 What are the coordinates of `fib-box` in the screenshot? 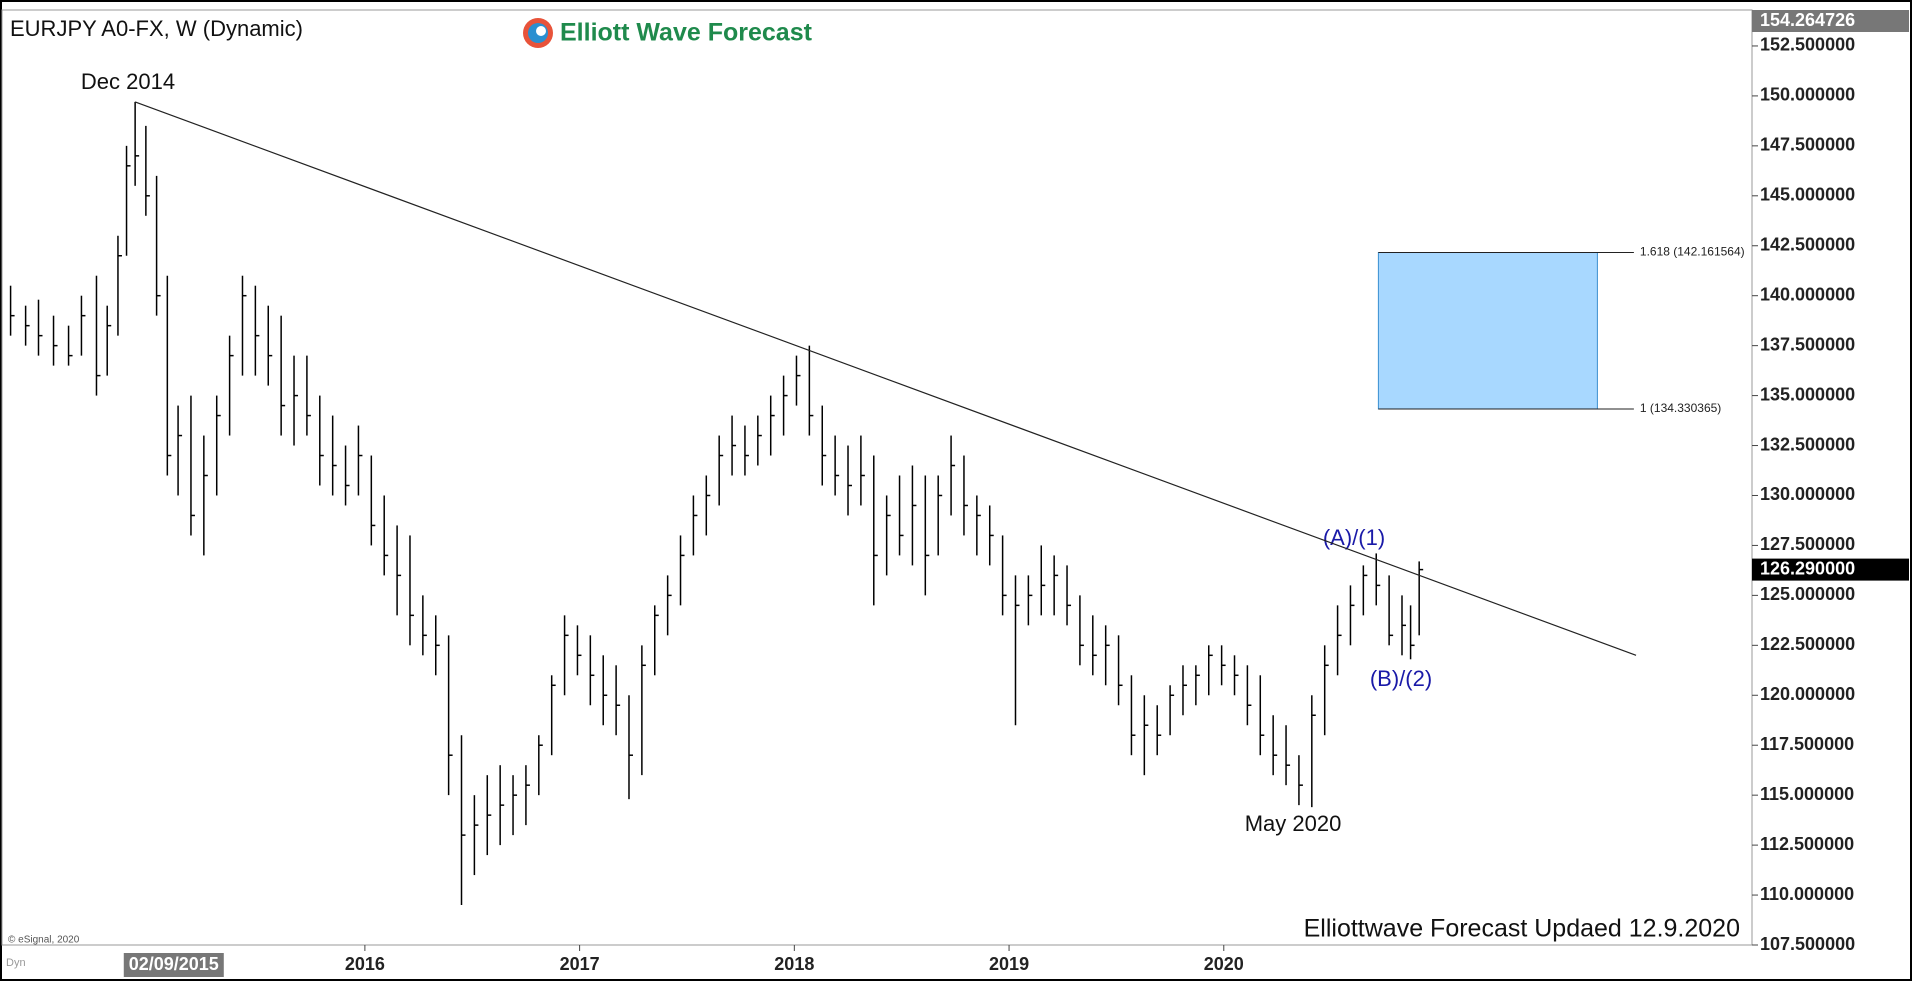 It's located at (1487, 331).